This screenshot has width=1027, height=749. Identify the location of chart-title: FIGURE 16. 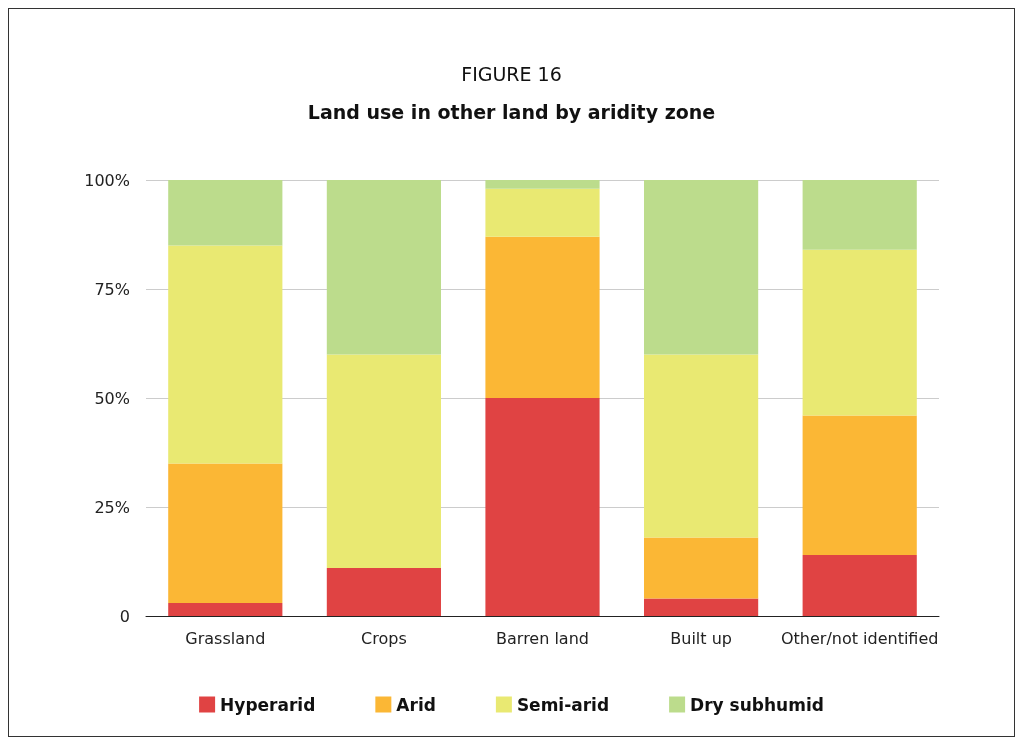
(511, 73).